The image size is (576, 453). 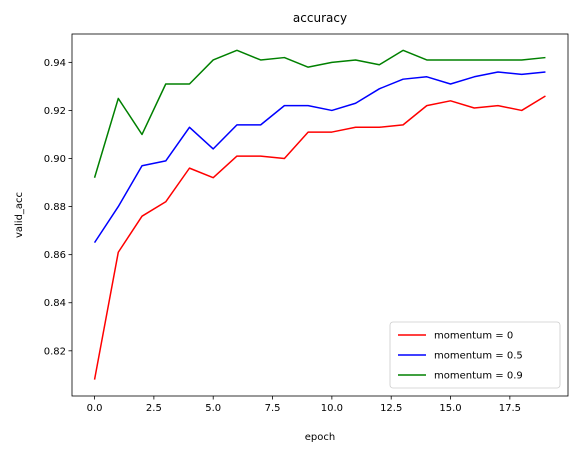 What do you see at coordinates (55, 159) in the screenshot?
I see `y-tick-label: 0.90` at bounding box center [55, 159].